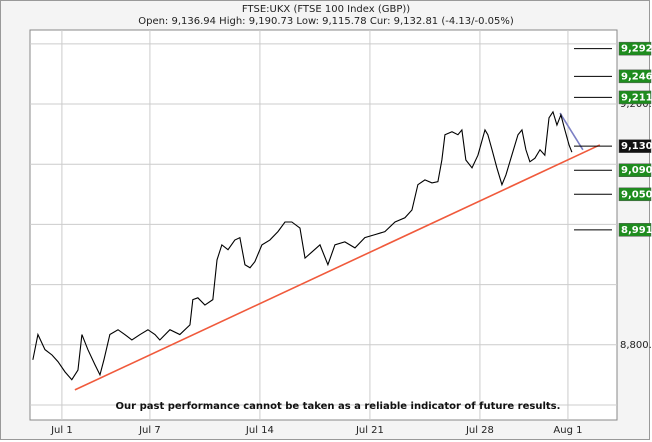  I want to click on level-label: 9,211., so click(636, 97).